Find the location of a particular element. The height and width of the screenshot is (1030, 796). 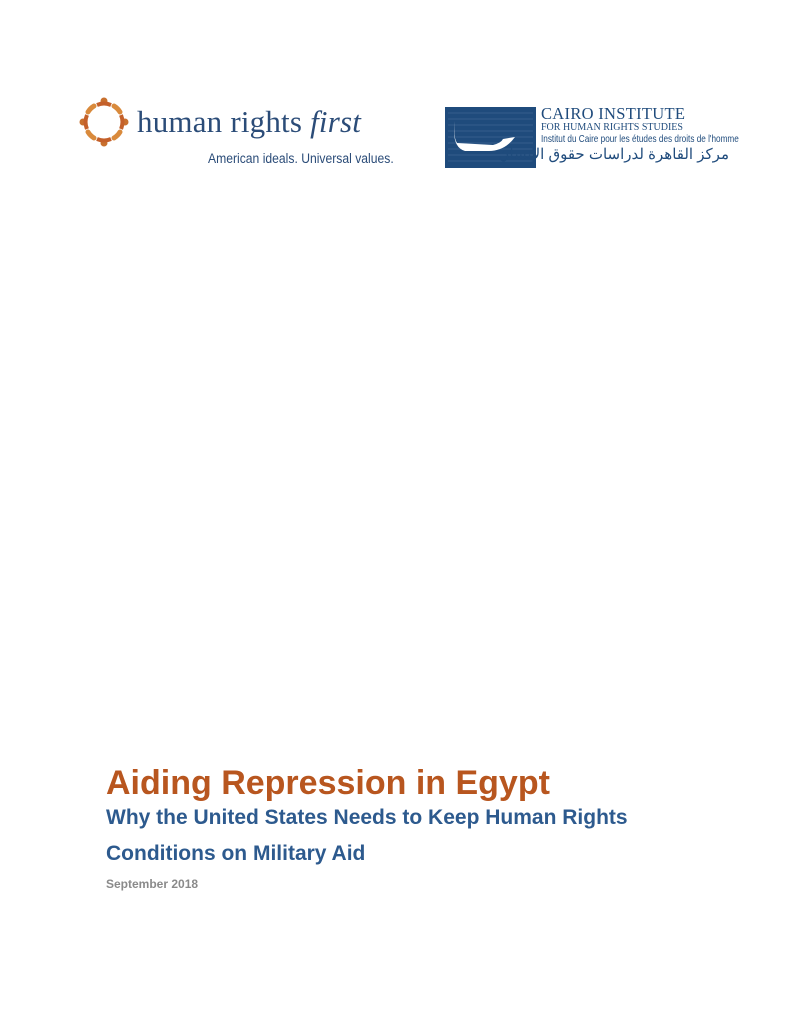

hrf-tagline: American ideals. Universal values. is located at coordinates (301, 158).